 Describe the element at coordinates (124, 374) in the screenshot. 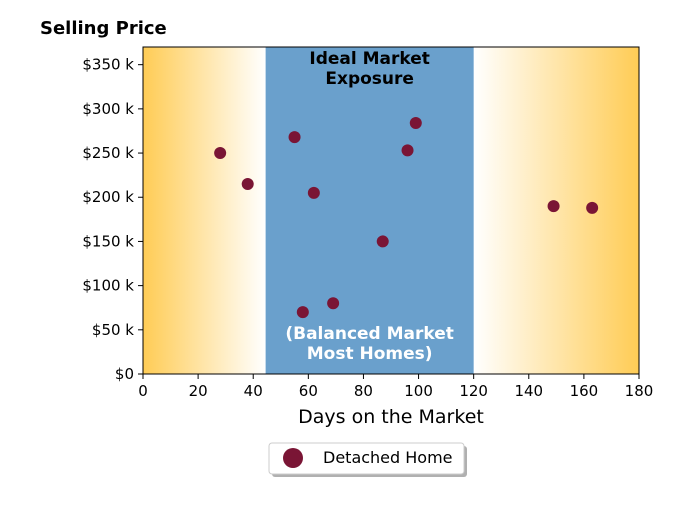

I see `y-tick-label: $0` at that location.